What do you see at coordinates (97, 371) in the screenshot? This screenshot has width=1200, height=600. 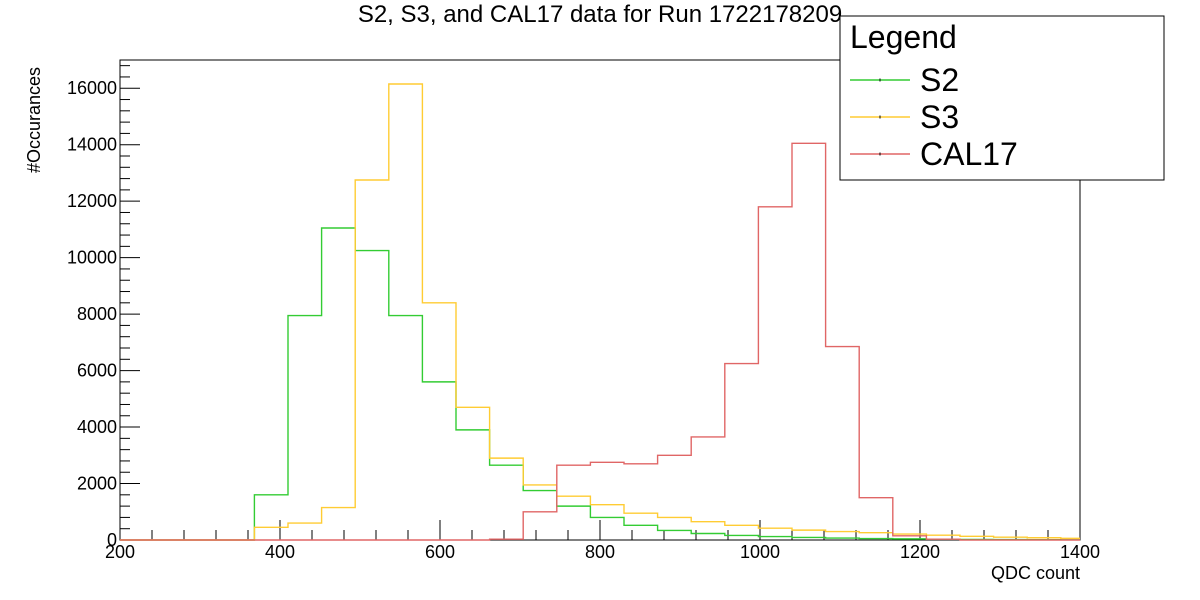 I see `y-tick-label: 6000` at bounding box center [97, 371].